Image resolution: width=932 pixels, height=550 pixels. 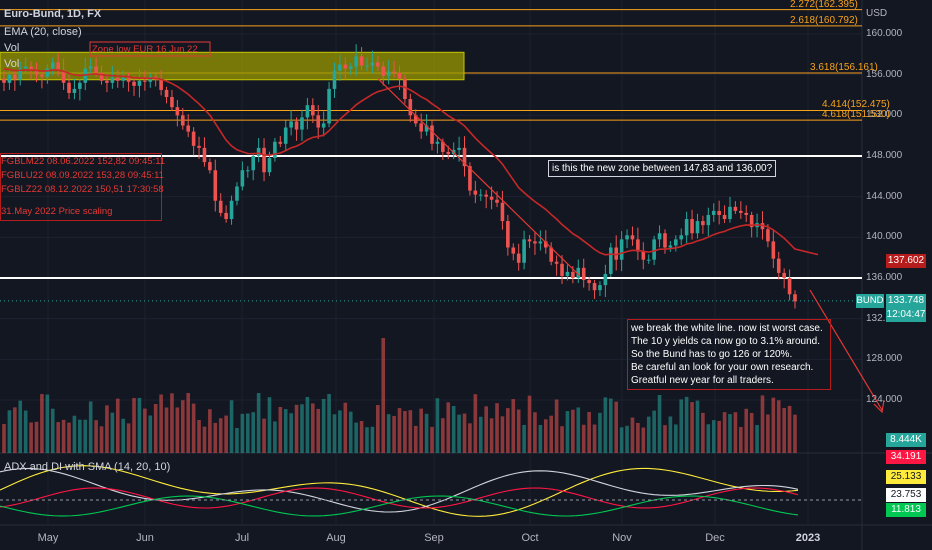 What do you see at coordinates (83, 161) in the screenshot?
I see `contract-line-1: FGBLM22 08.06.2022 152,82 09:45:11` at bounding box center [83, 161].